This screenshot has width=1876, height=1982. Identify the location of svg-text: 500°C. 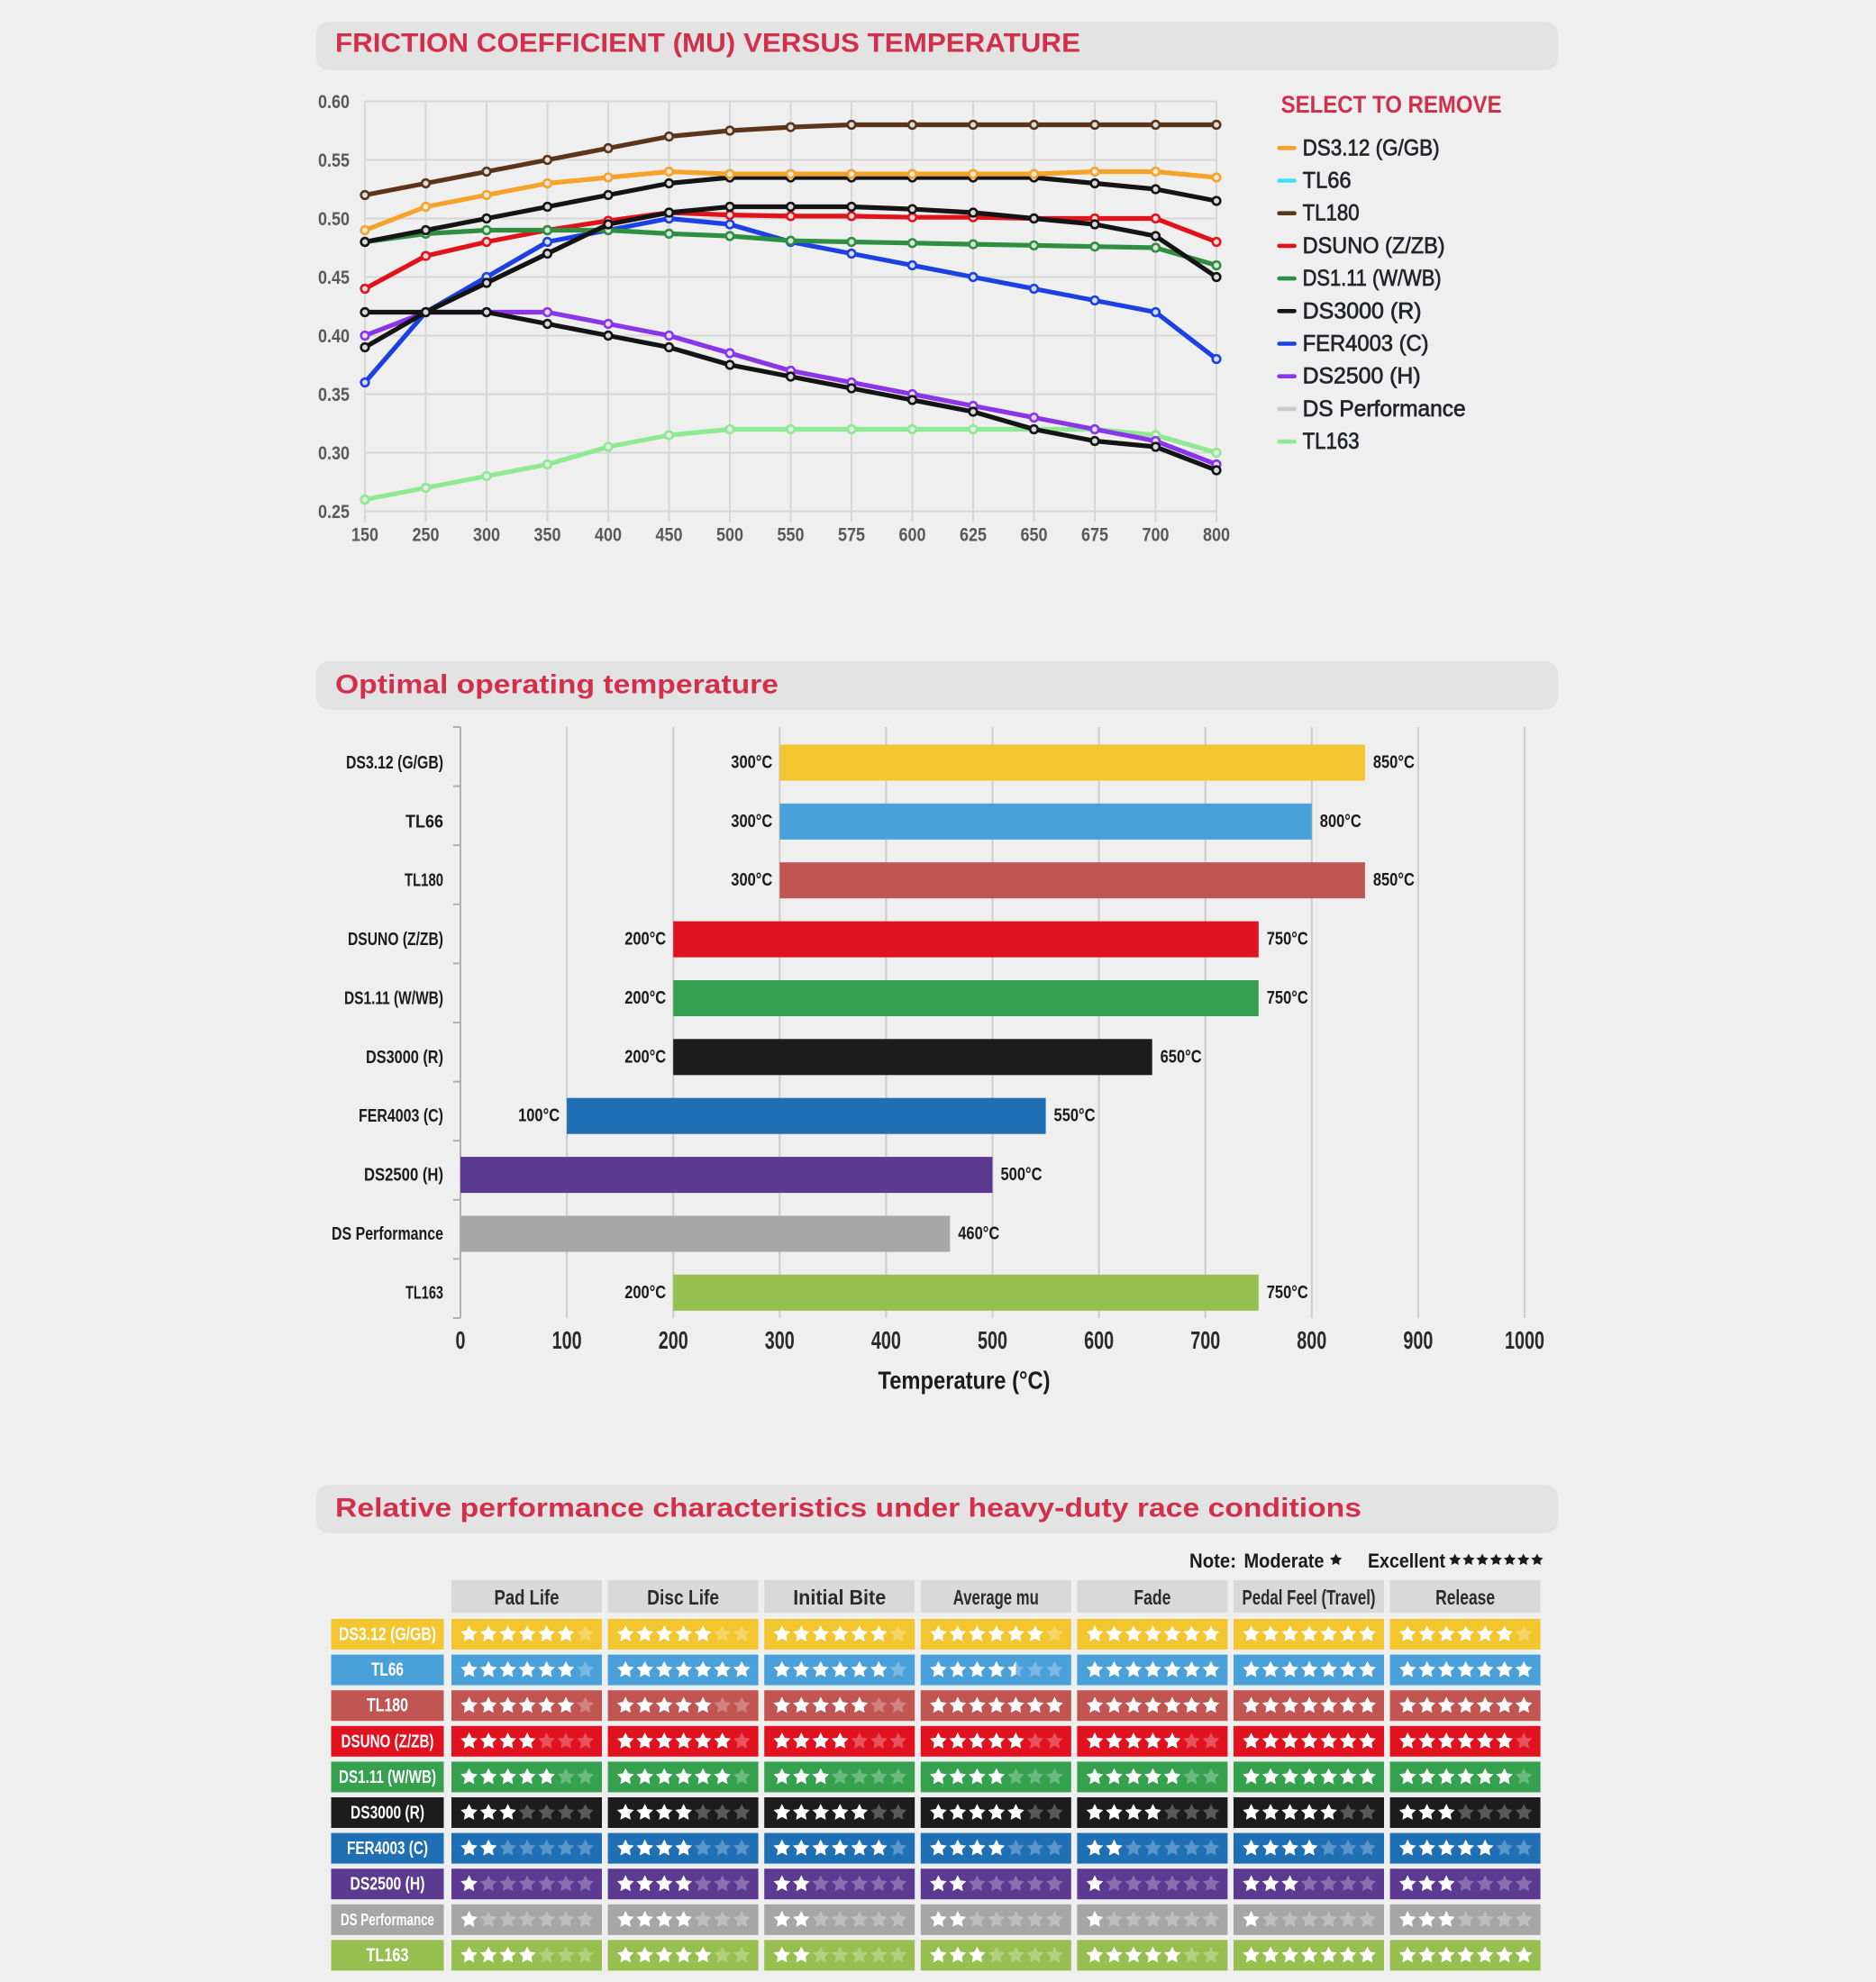
(1022, 1175).